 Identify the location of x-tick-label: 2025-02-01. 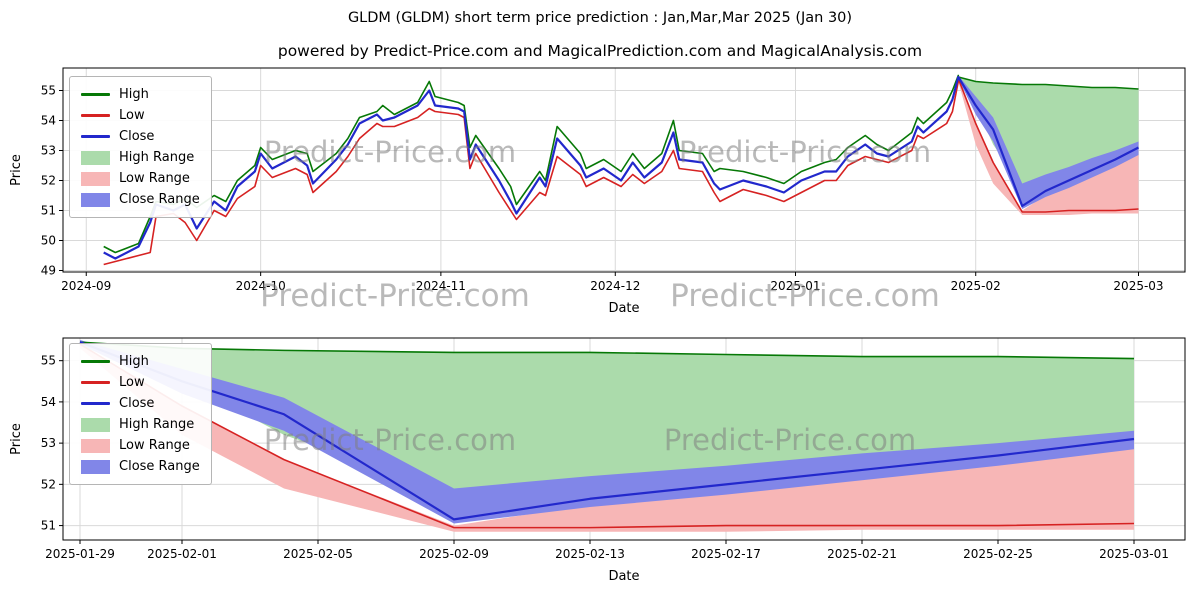
(182, 554).